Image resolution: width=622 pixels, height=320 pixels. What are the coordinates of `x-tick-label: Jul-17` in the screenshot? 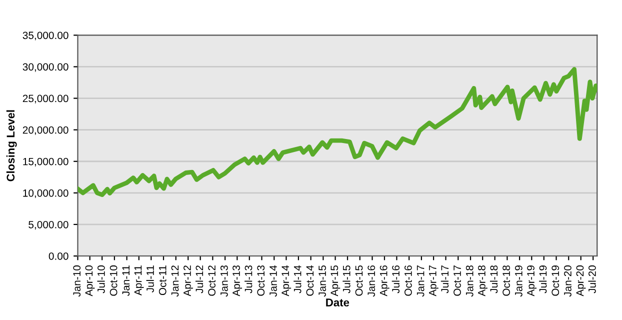 It's located at (444, 280).